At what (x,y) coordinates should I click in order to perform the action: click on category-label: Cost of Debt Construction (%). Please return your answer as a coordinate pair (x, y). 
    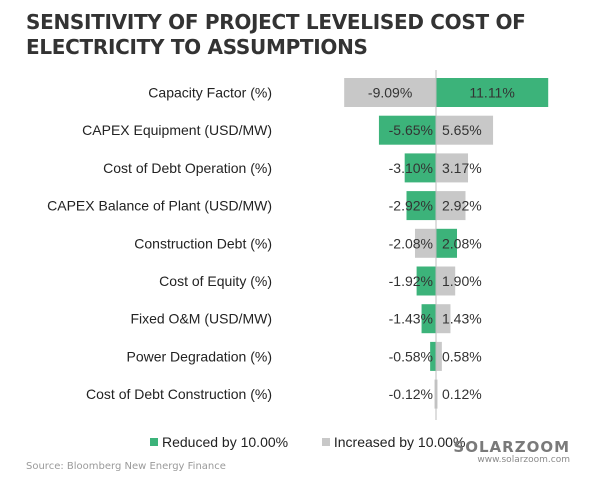
    Looking at the image, I should click on (179, 394).